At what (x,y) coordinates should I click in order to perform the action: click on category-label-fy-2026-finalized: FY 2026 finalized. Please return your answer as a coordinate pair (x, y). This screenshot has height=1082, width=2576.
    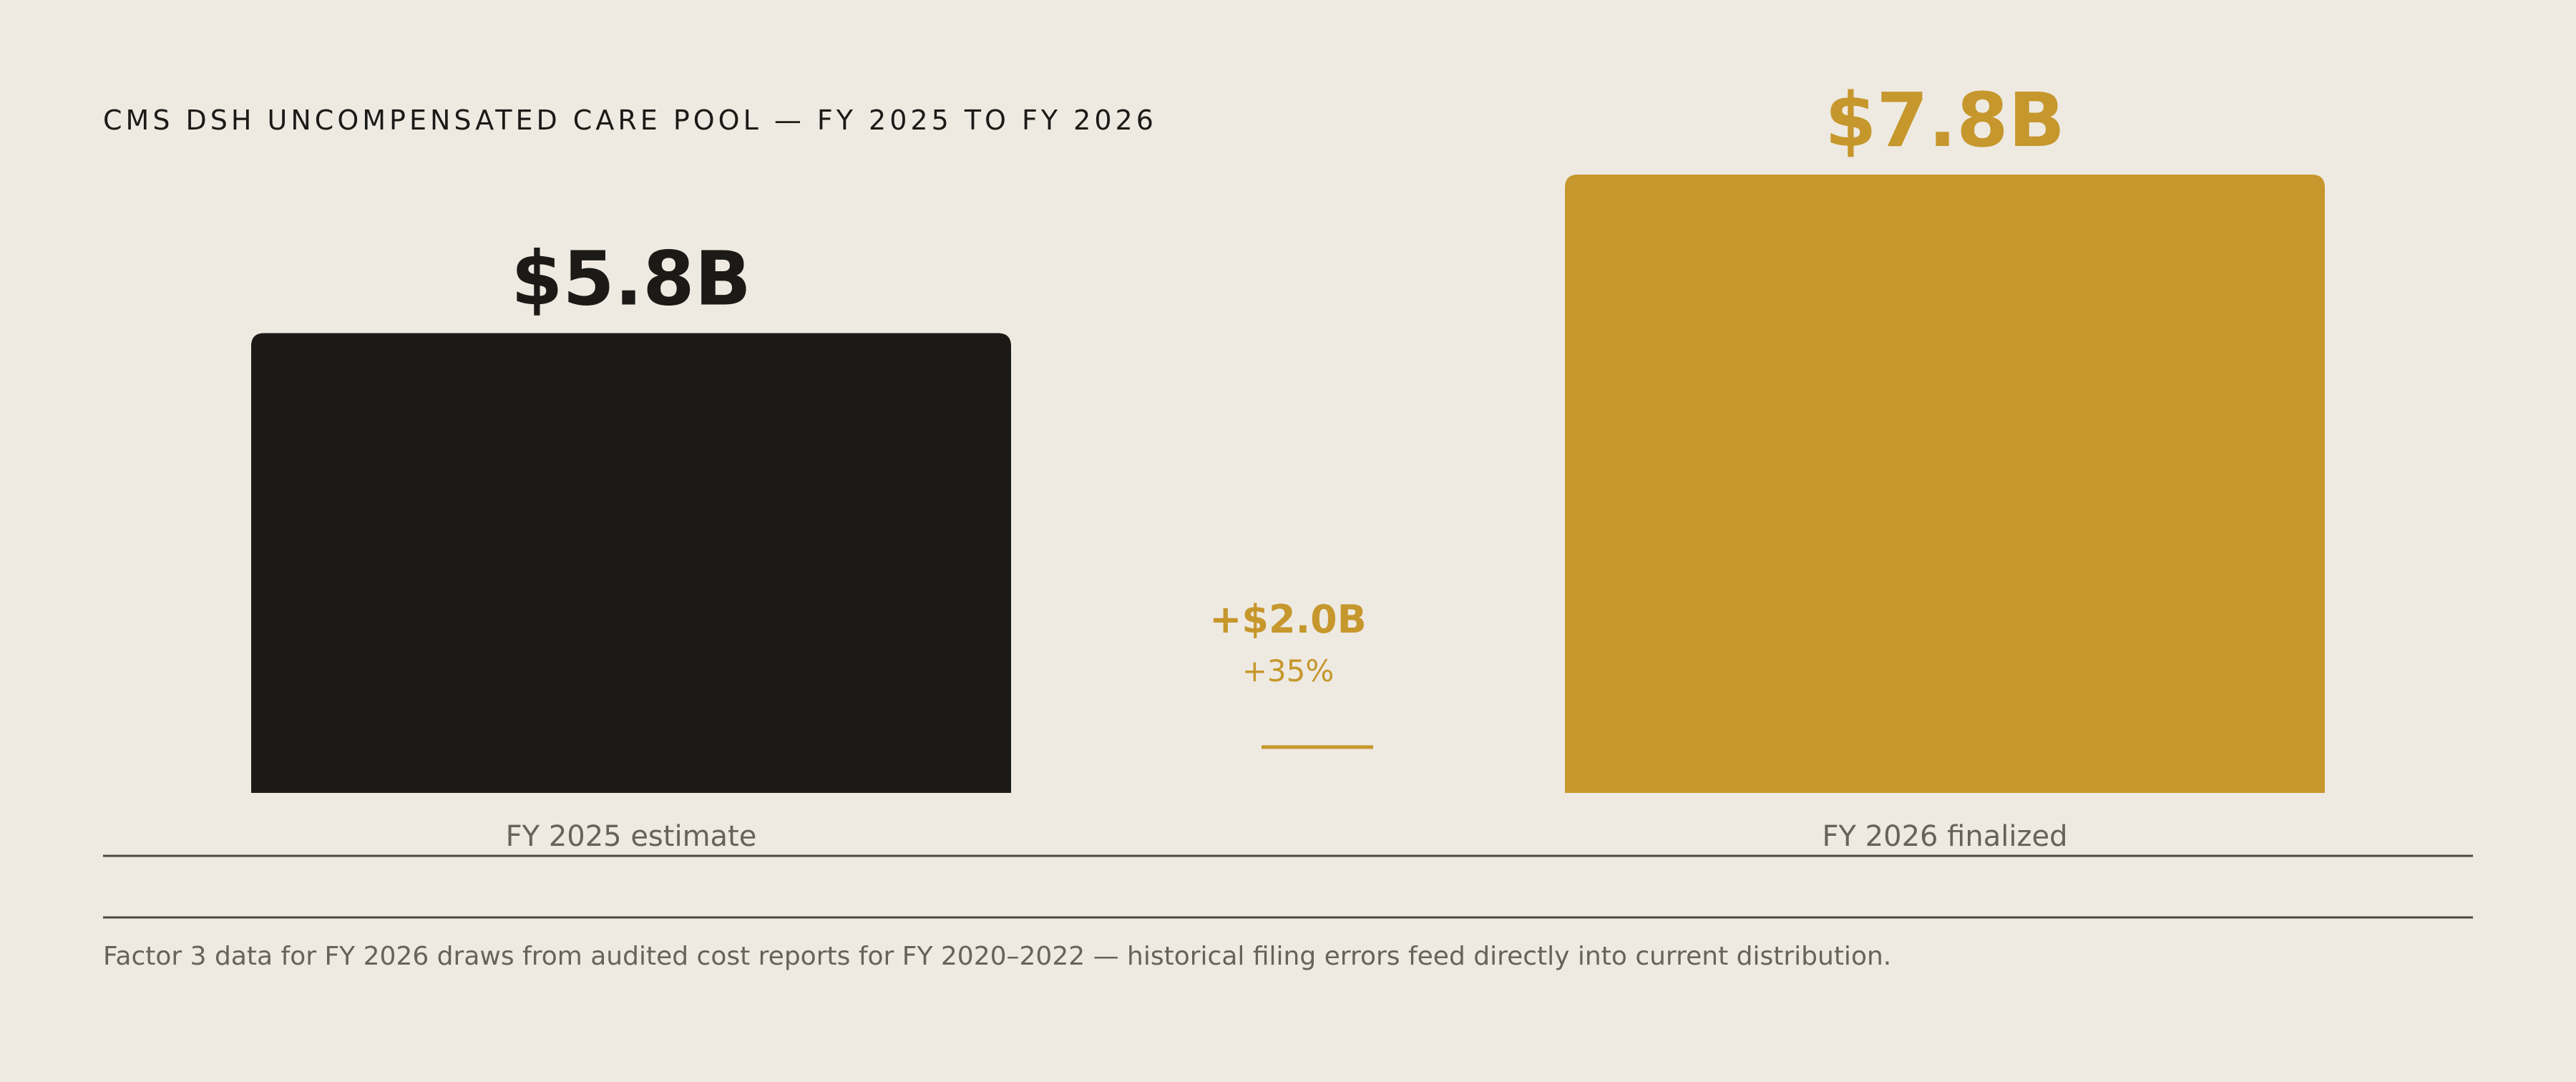
    Looking at the image, I should click on (1945, 836).